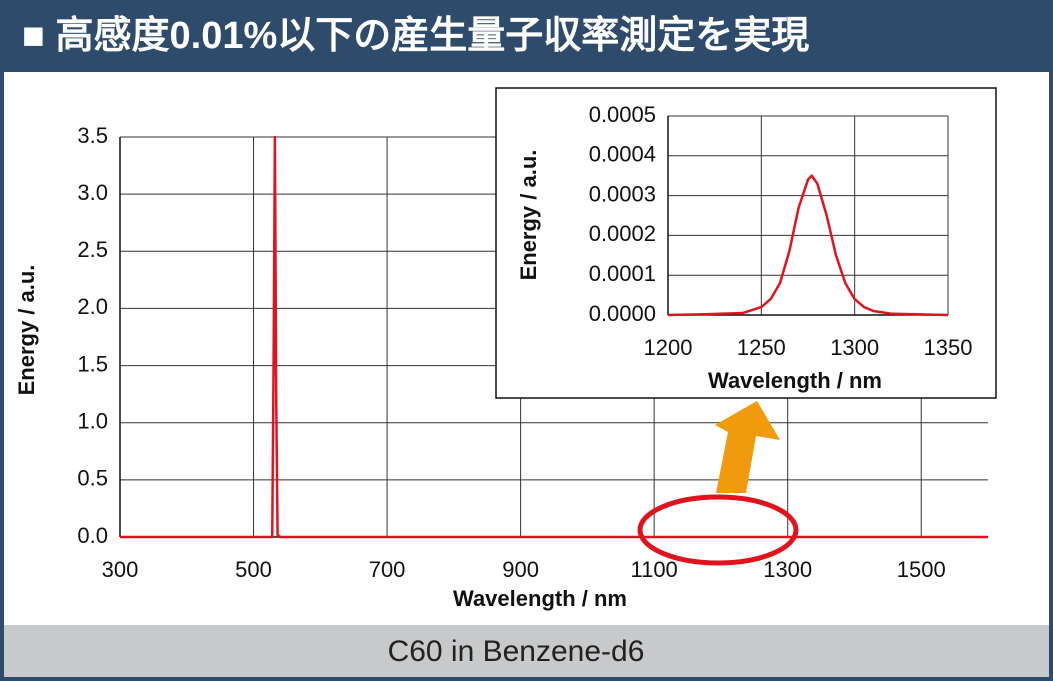  I want to click on footer-caption: C60 in Benzene-d6, so click(516, 651).